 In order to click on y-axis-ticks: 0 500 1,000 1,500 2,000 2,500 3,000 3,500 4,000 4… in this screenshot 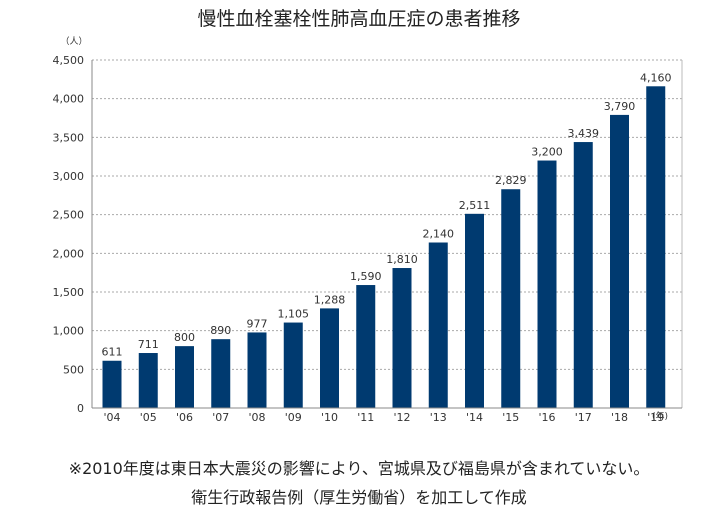, I will do `click(69, 234)`.